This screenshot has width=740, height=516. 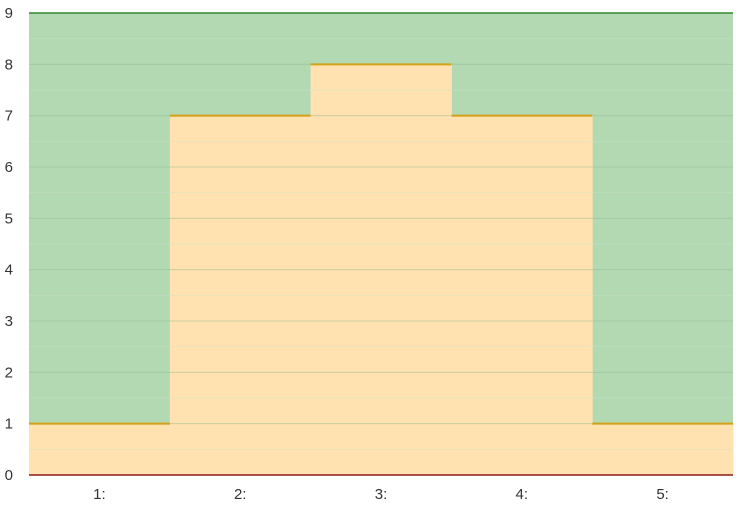 What do you see at coordinates (9, 167) in the screenshot?
I see `y-tick-label: 6` at bounding box center [9, 167].